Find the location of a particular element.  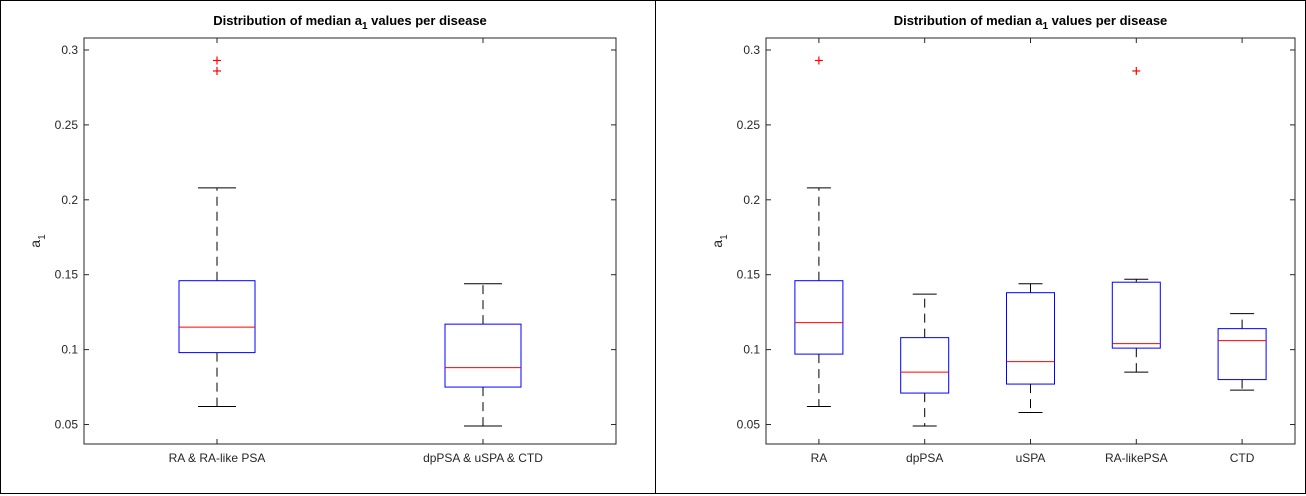

x-tick-label: RA is located at coordinates (819, 458).